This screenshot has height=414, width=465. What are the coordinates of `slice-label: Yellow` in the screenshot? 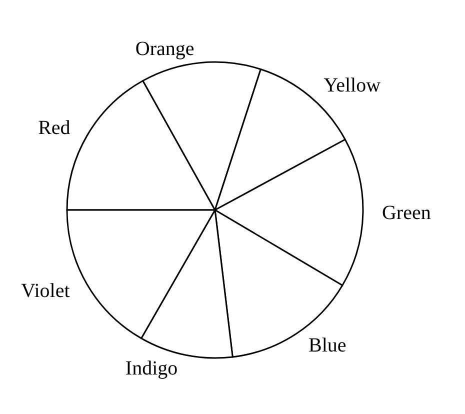 It's located at (353, 85).